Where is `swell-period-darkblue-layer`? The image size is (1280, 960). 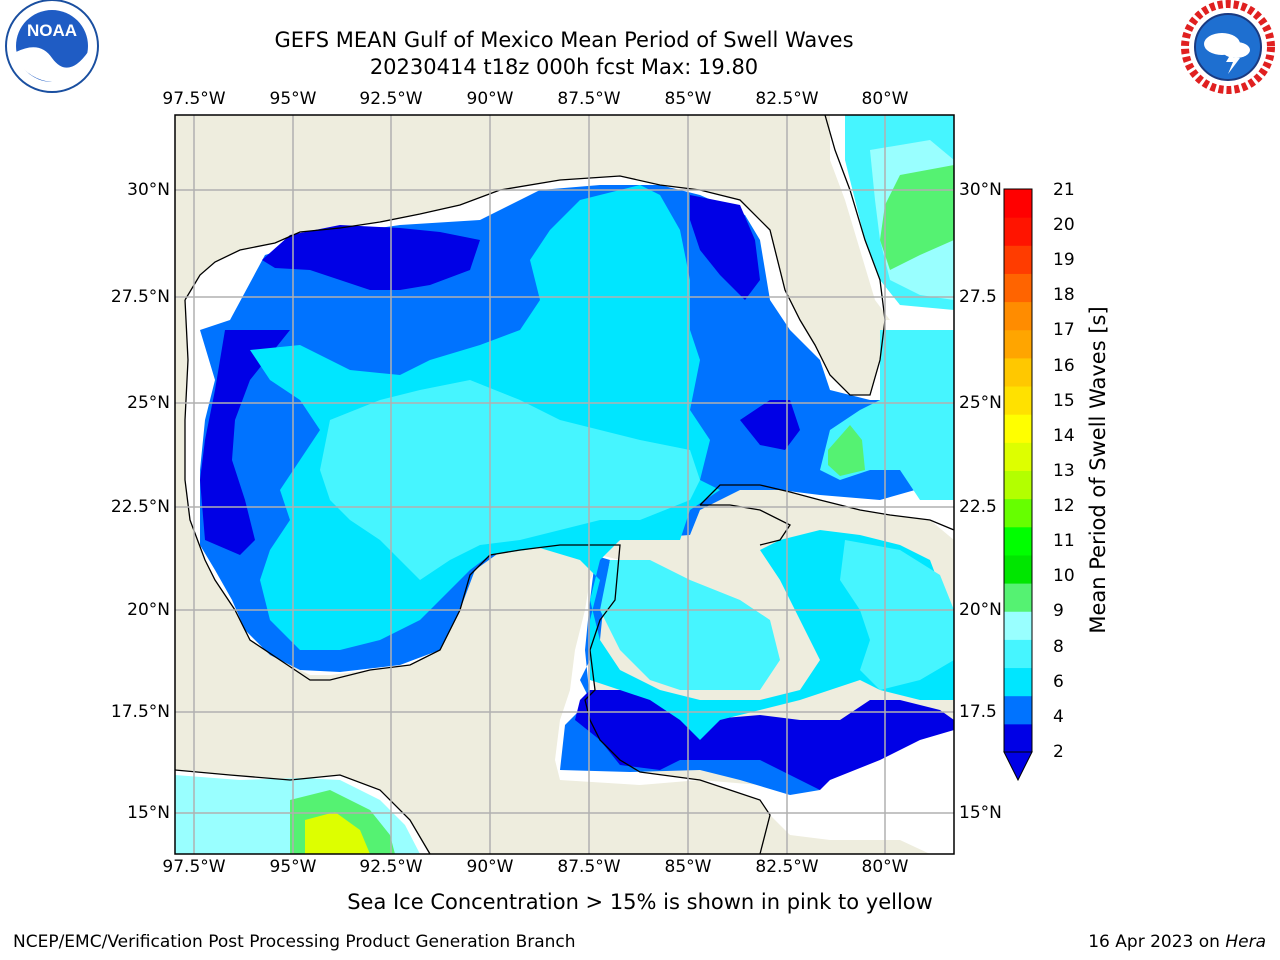
swell-period-darkblue-layer is located at coordinates (245, 442).